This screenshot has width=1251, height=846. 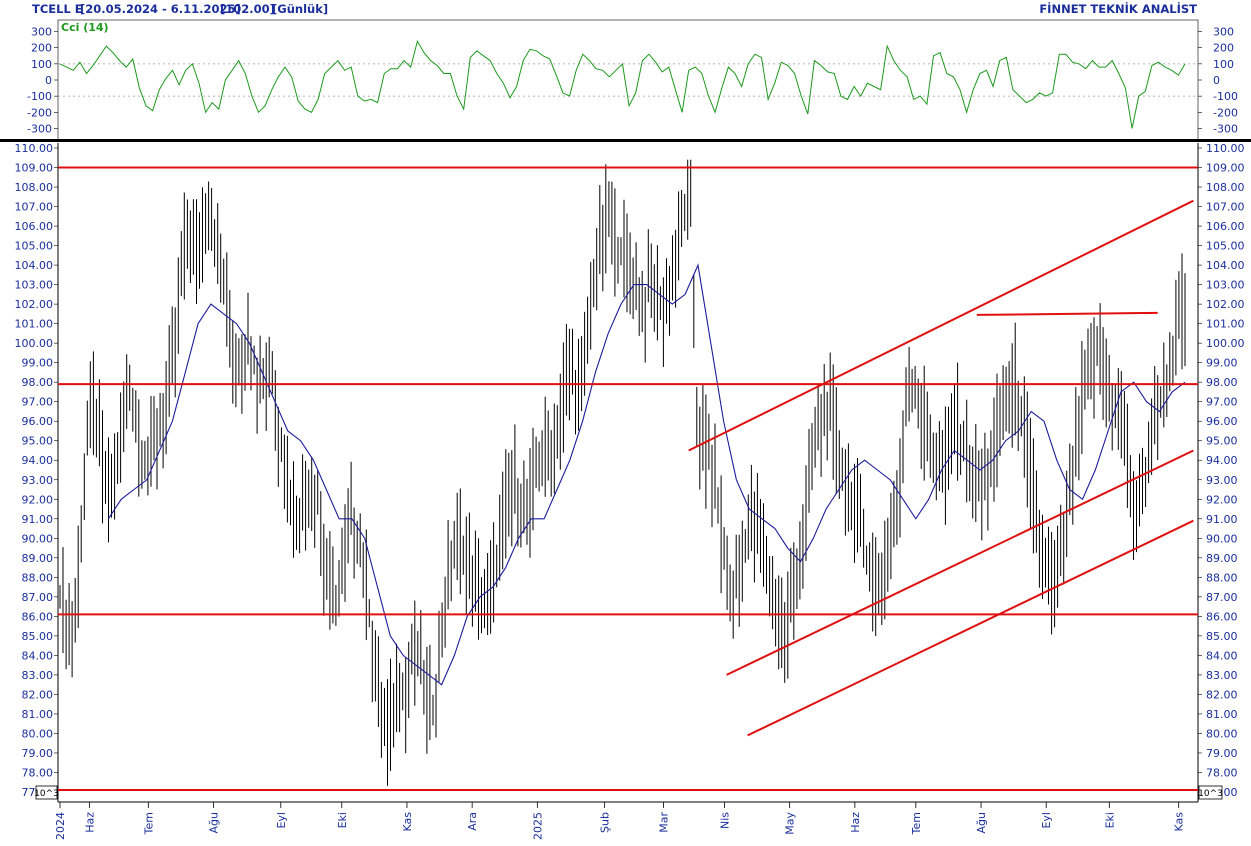 I want to click on svg-text: 10^3, so click(x=46, y=794).